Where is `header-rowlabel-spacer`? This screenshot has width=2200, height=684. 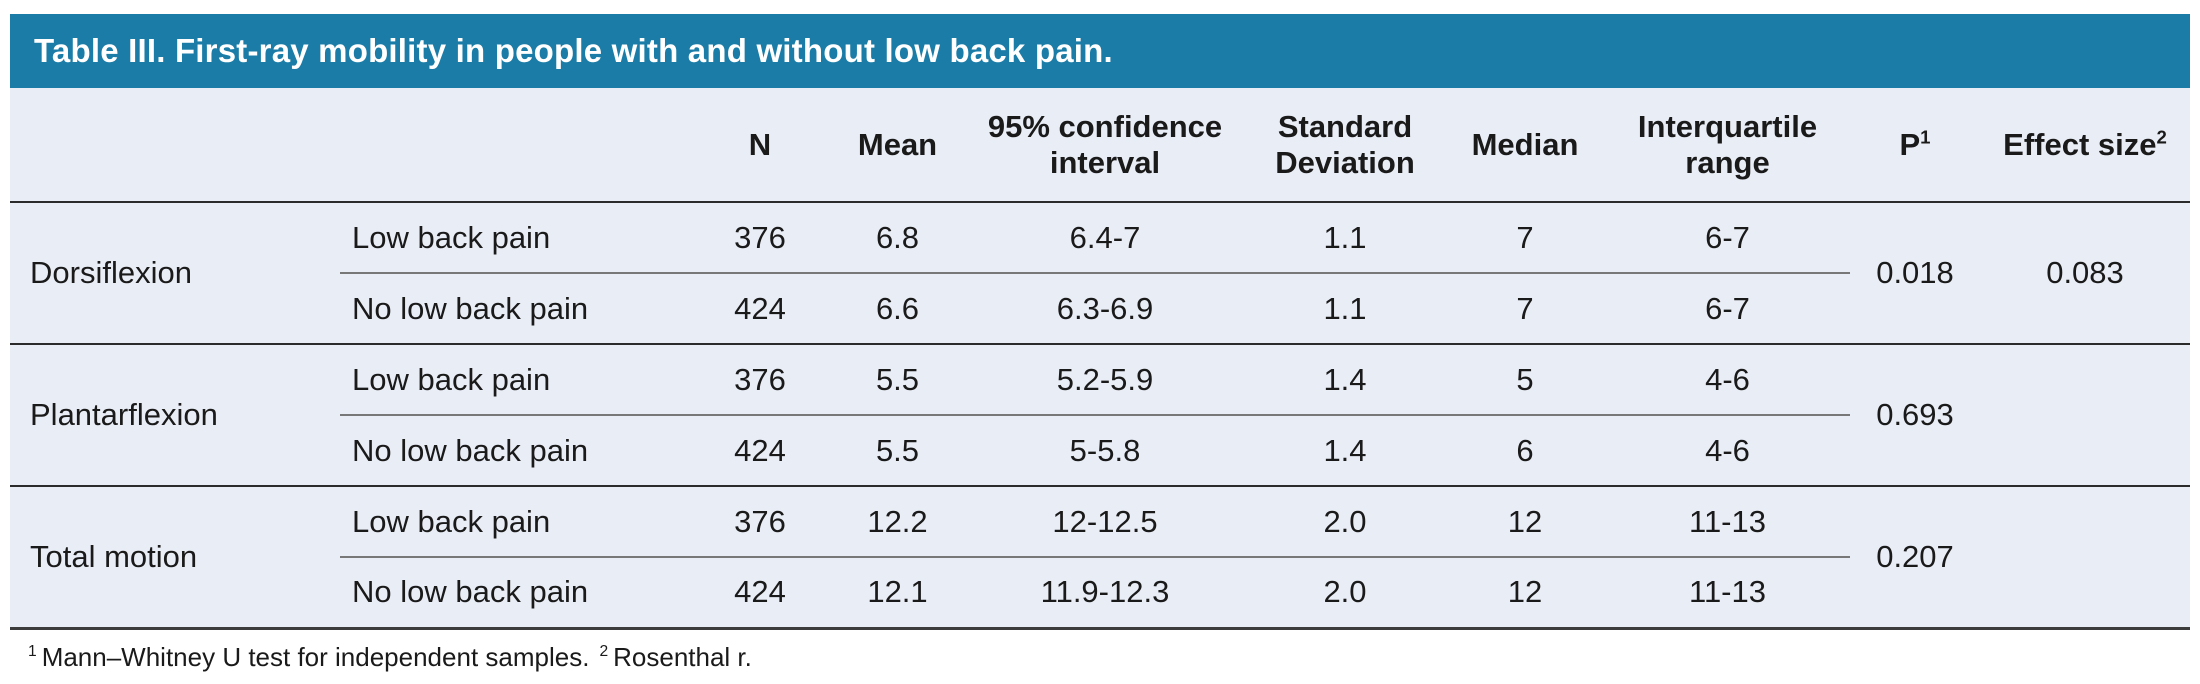
header-rowlabel-spacer is located at coordinates (175, 145).